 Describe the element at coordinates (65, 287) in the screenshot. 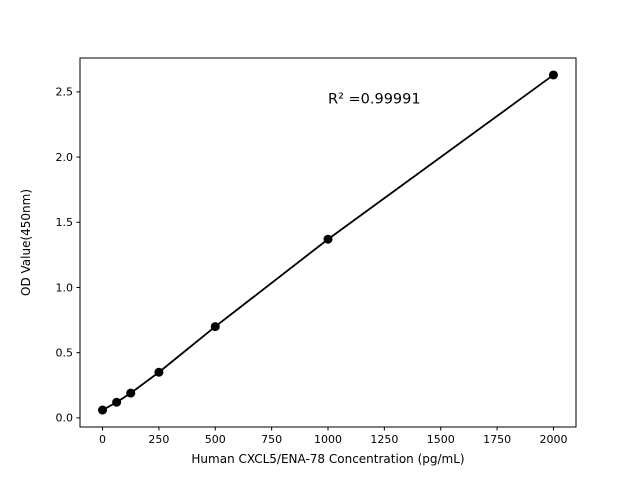

I see `y-tick-label: 1.0` at that location.